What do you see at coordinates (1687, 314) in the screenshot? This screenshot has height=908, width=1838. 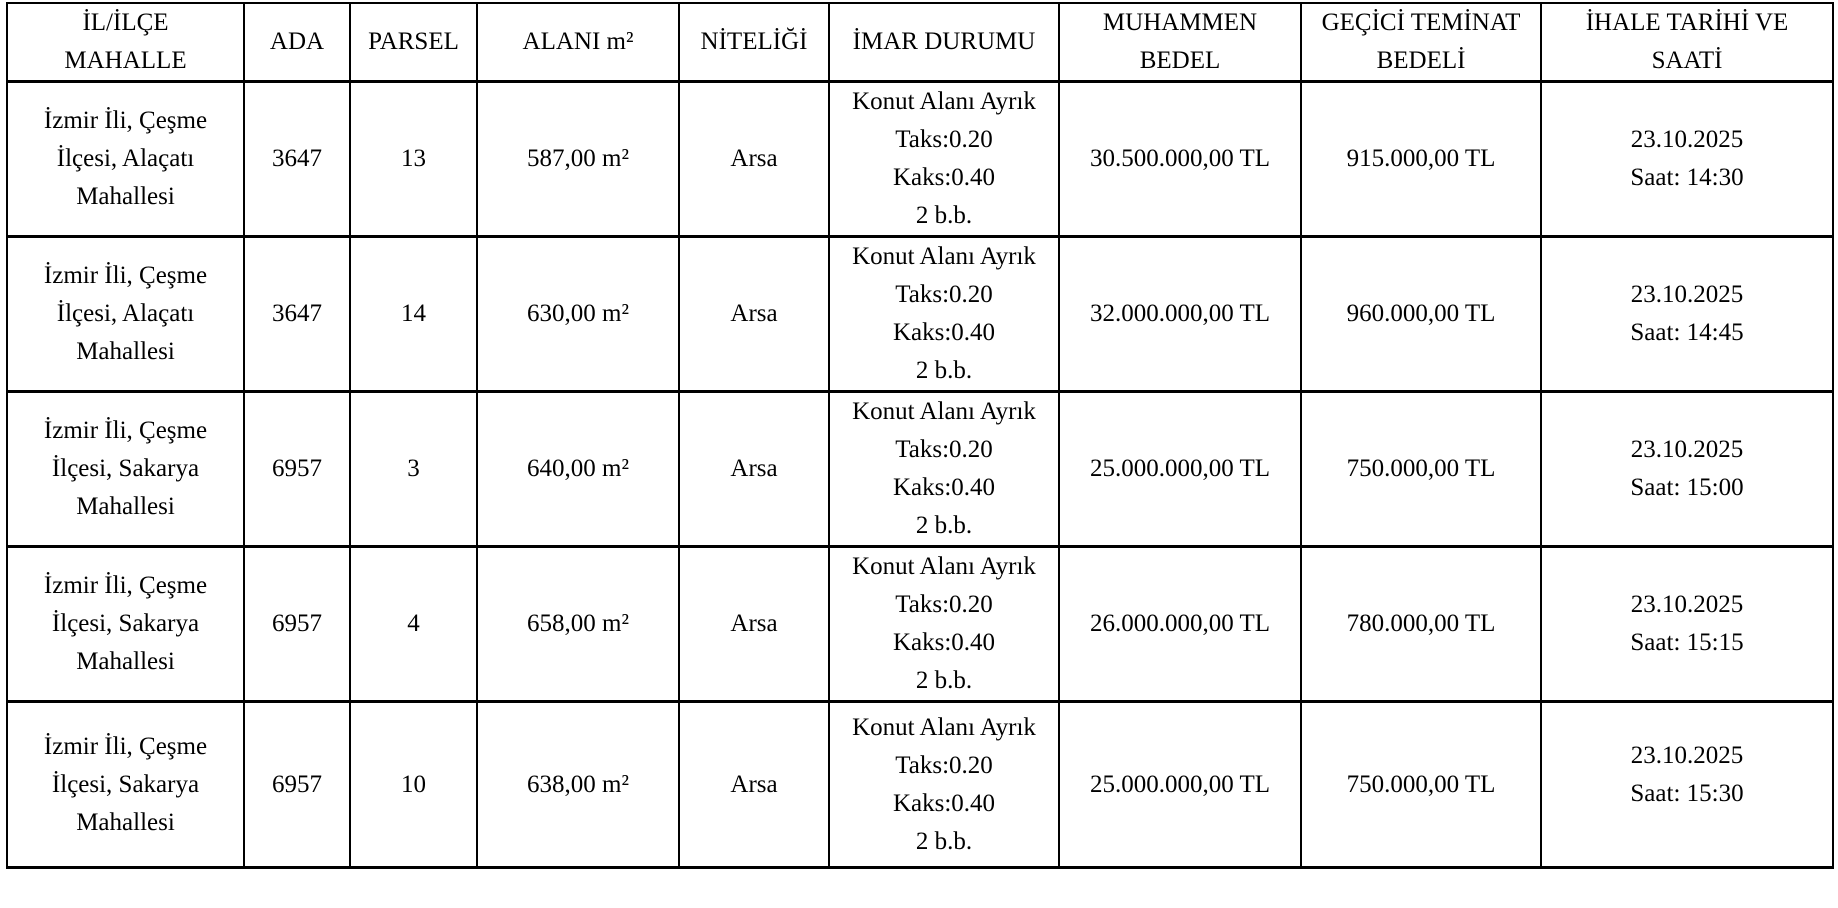 I see `cell-ihale-tarihi: 23.10.2025 Saat: 14:45` at bounding box center [1687, 314].